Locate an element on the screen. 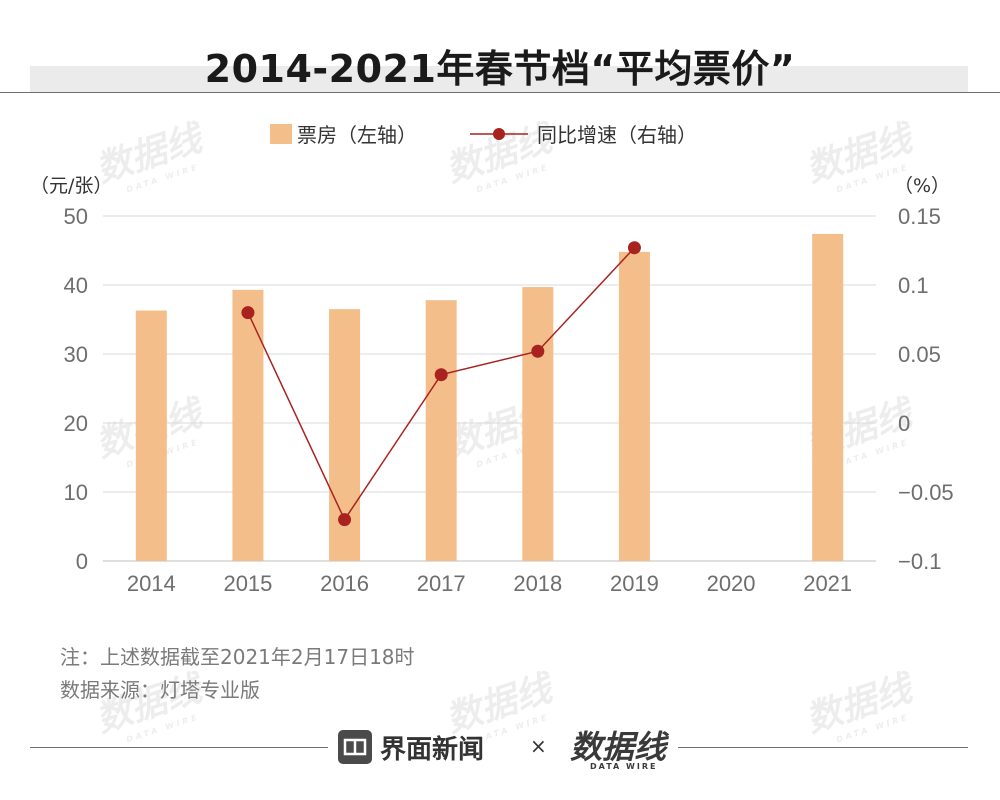 This screenshot has height=800, width=1000. bar-2018 is located at coordinates (538, 424).